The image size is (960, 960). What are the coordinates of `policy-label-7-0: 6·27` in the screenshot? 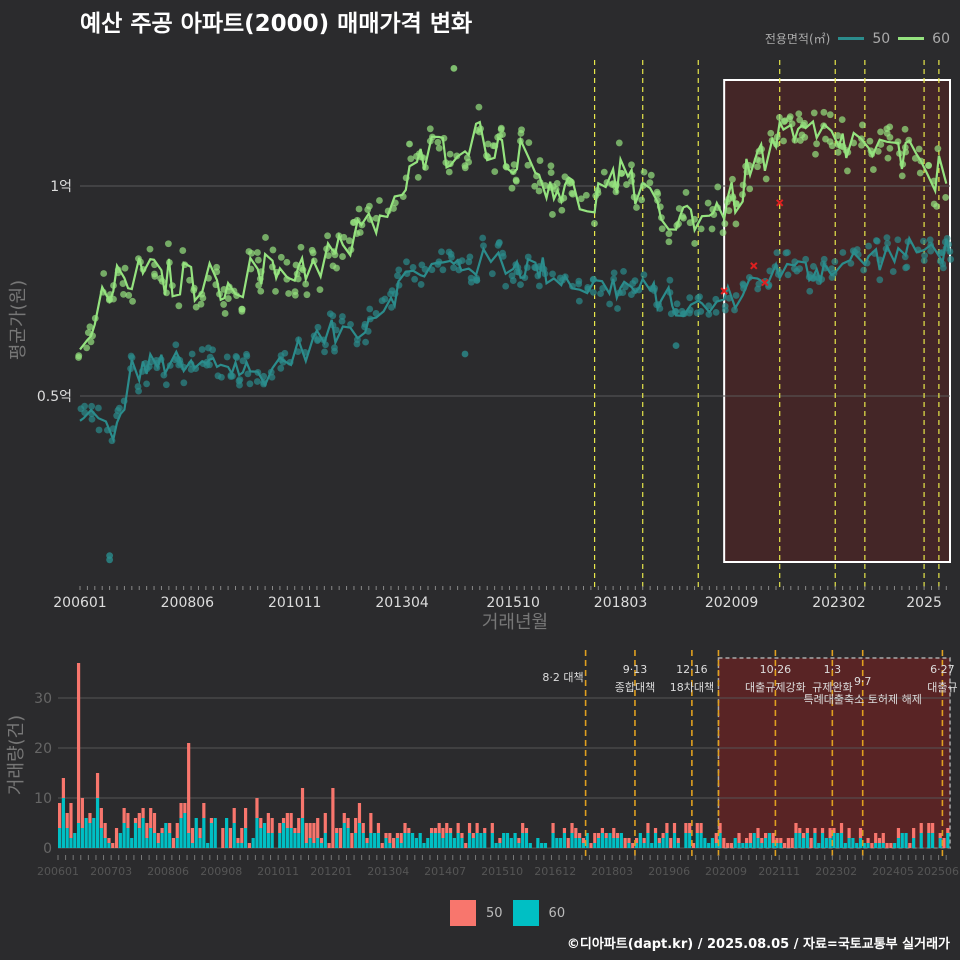 It's located at (942, 669).